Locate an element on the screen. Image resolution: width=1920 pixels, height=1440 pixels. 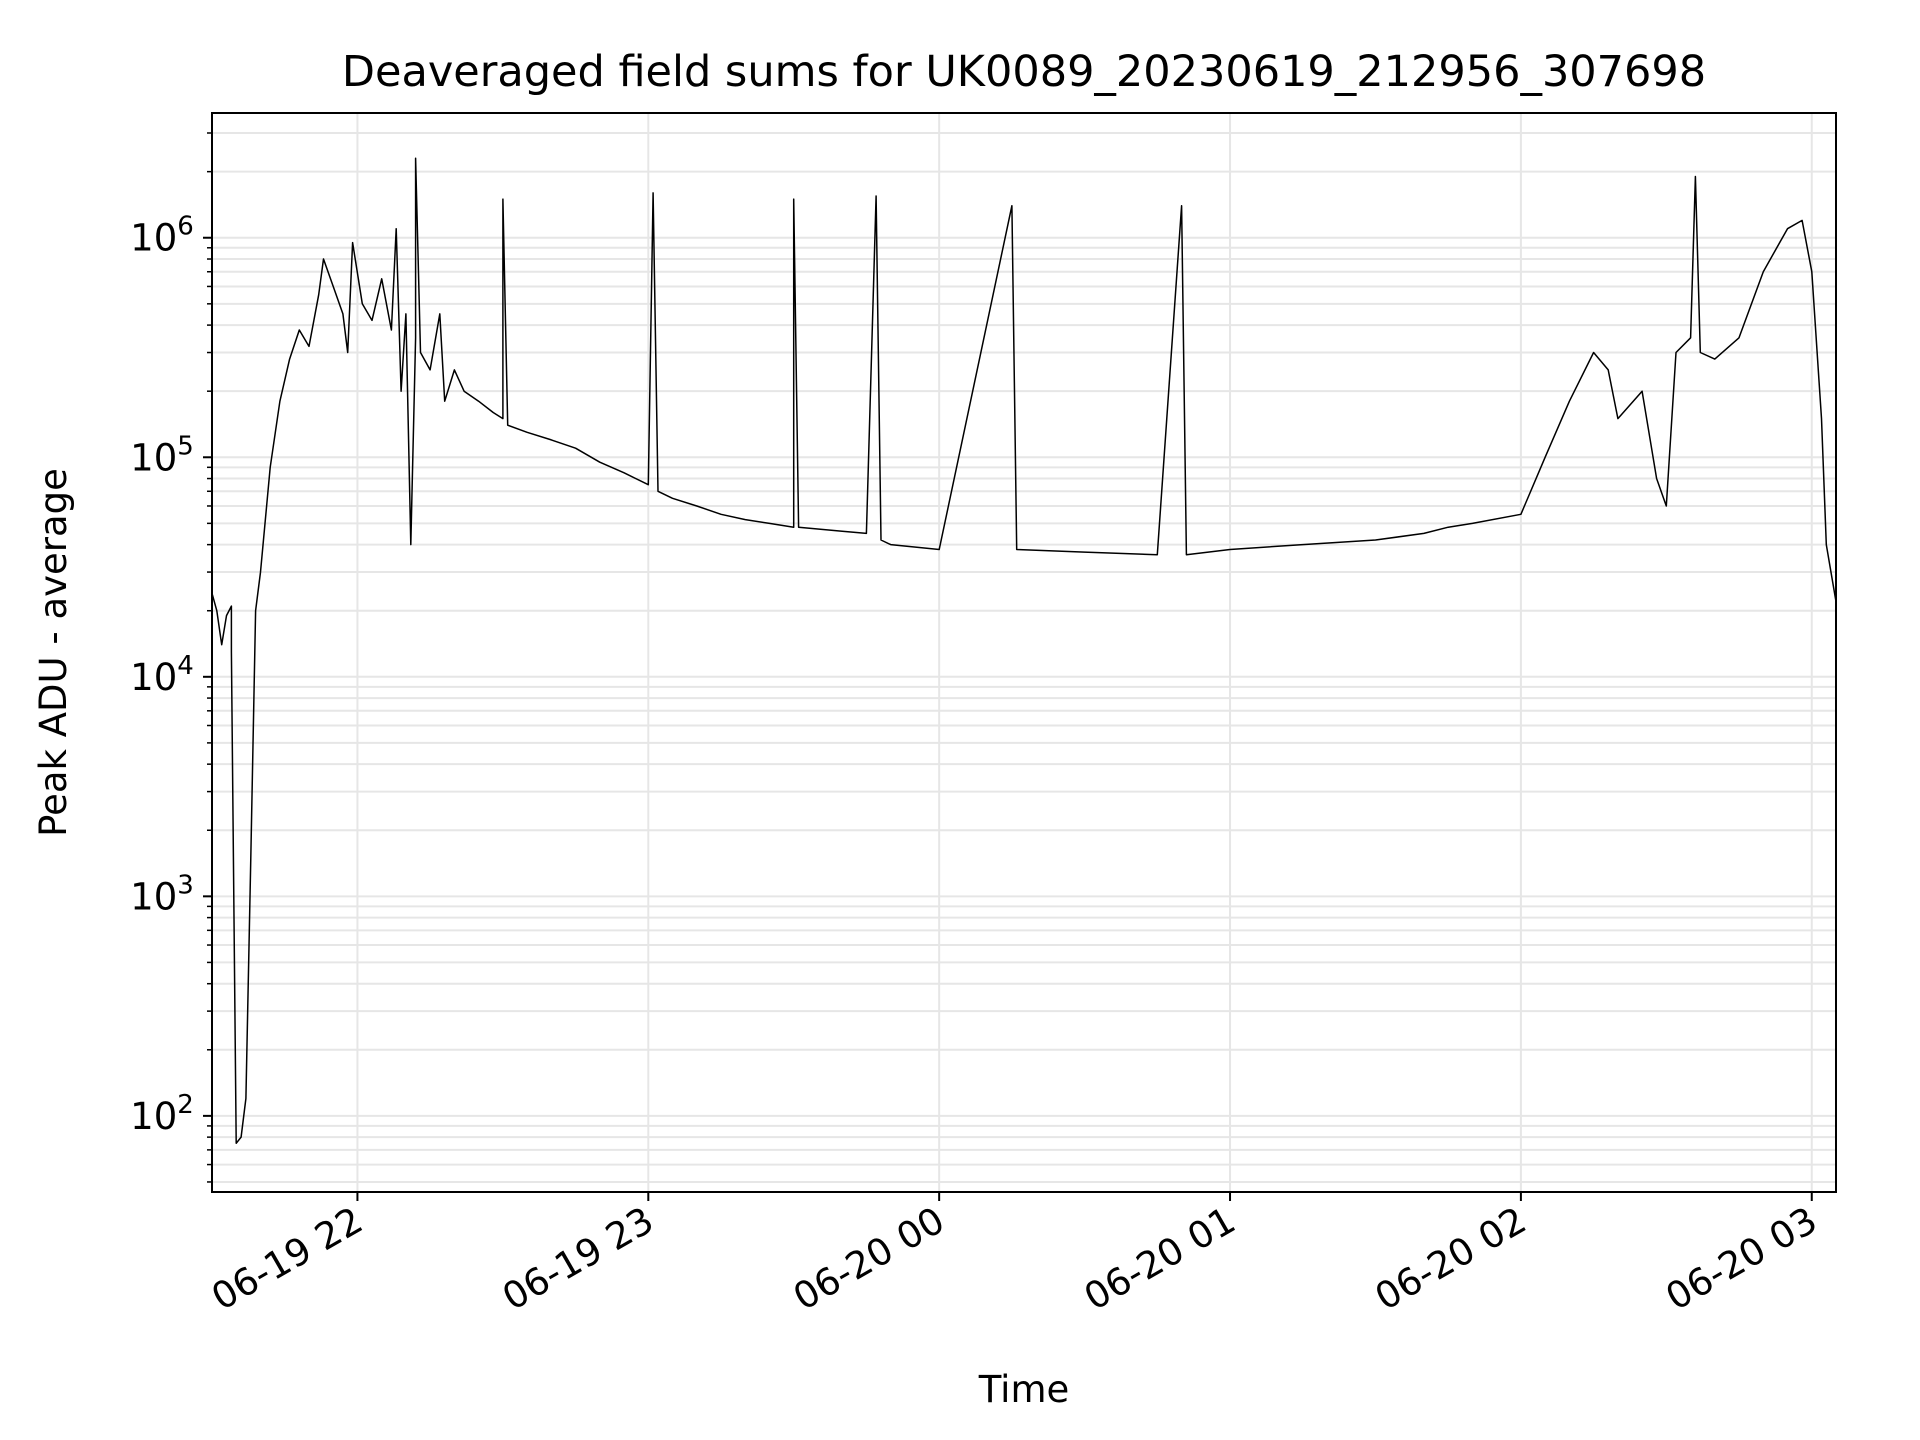
y-tick-label-exponent: 2 is located at coordinates (185, 1105).